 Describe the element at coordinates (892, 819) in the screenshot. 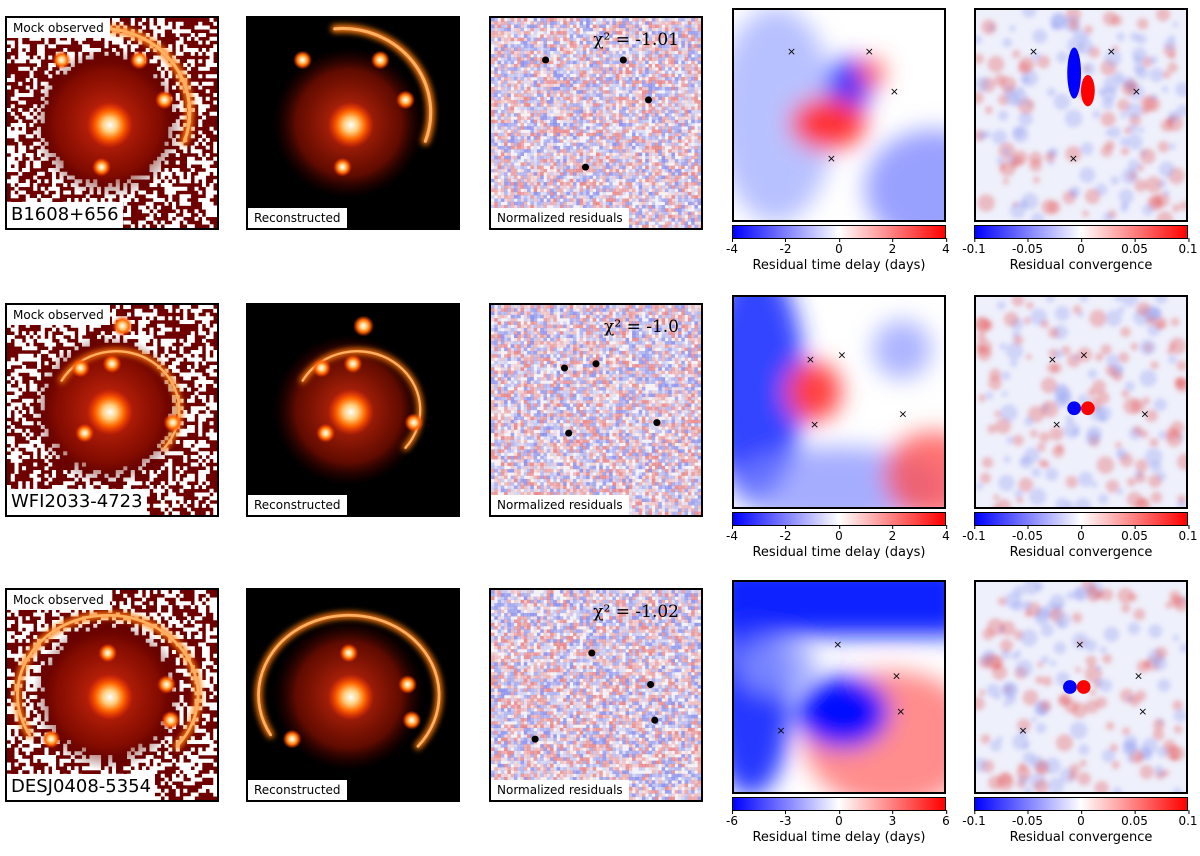

I see `colorbar-tick-label: 3` at that location.